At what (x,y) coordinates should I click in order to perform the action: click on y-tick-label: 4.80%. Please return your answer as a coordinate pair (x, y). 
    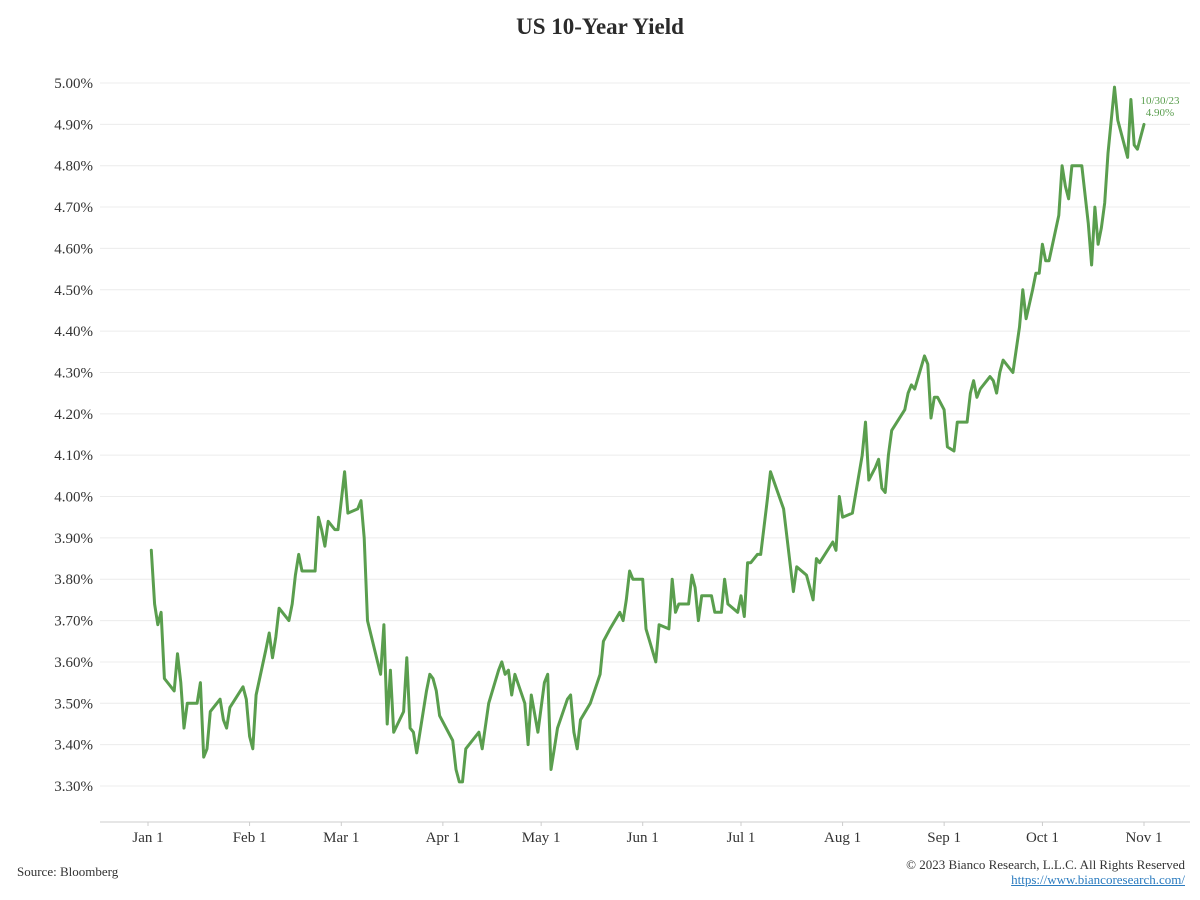
    Looking at the image, I should click on (73, 167).